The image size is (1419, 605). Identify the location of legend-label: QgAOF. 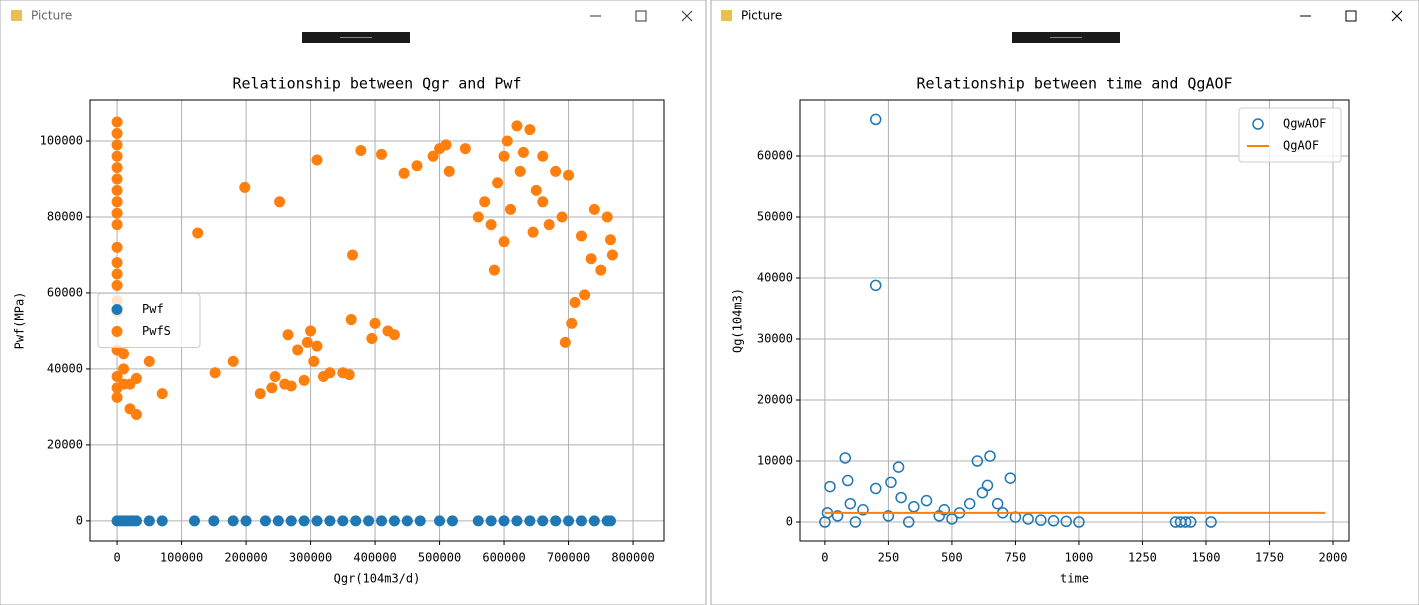
(1301, 146).